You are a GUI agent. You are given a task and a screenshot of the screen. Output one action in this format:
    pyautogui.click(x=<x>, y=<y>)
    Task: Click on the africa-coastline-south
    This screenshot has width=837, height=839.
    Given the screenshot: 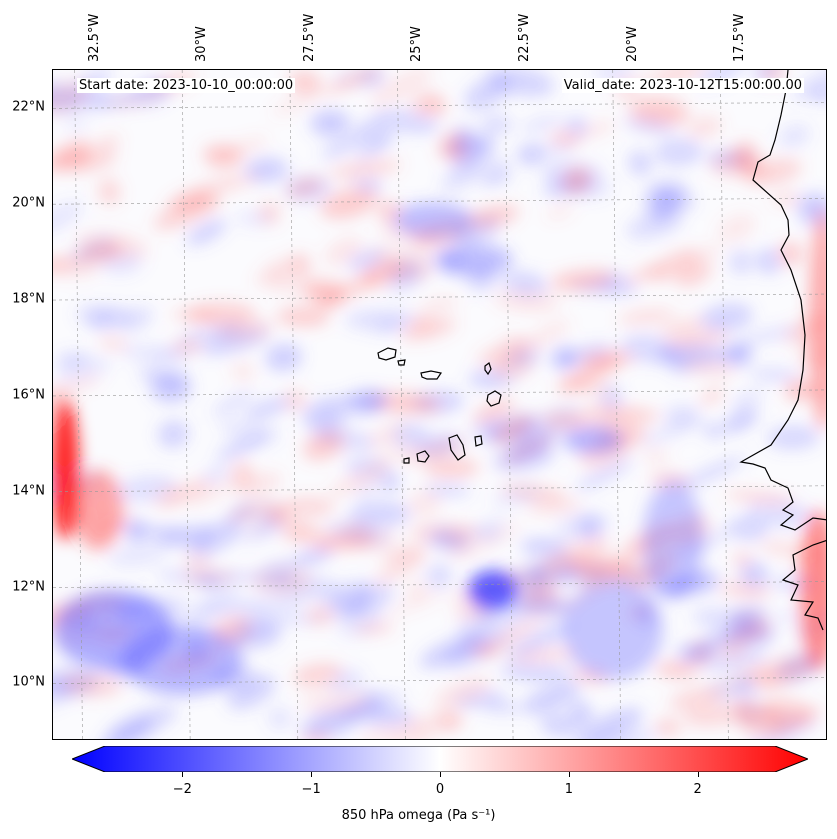 What is the action you would take?
    pyautogui.click(x=803, y=585)
    